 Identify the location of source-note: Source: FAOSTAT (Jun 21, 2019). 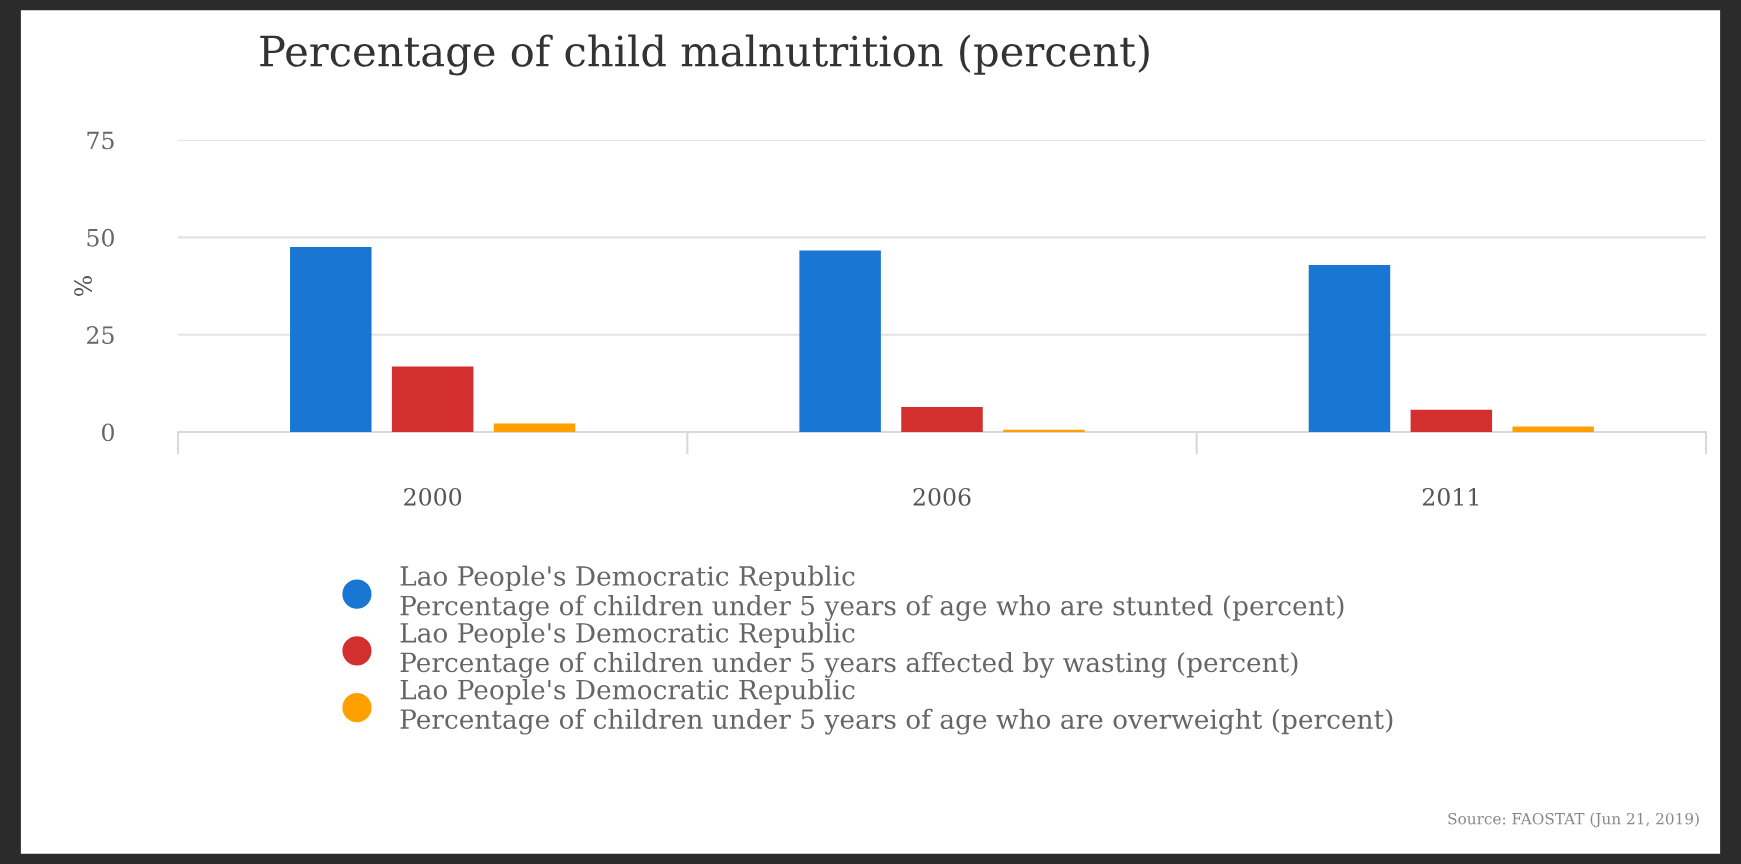
(1573, 820).